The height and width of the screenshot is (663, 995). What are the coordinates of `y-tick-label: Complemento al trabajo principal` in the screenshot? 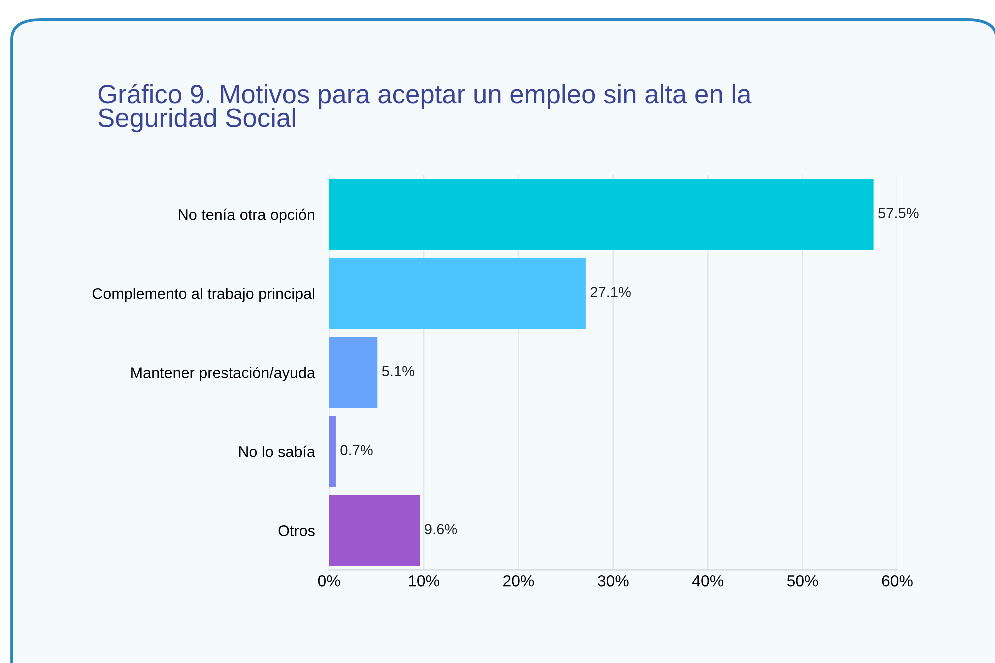 It's located at (203, 295).